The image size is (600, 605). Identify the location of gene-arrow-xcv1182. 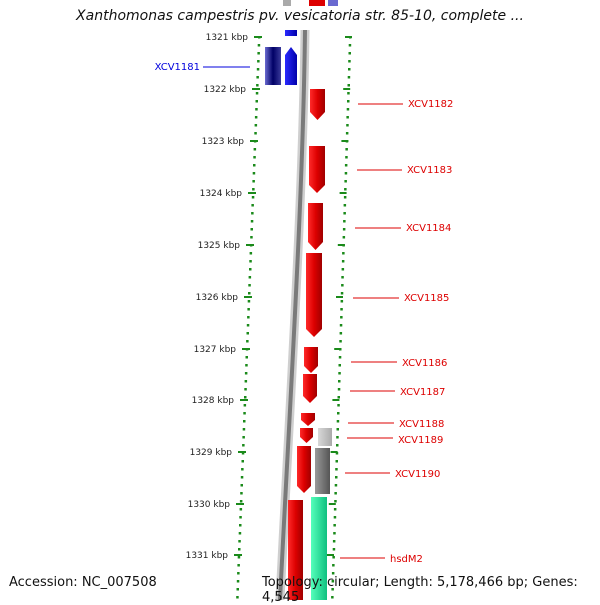
(317, 104).